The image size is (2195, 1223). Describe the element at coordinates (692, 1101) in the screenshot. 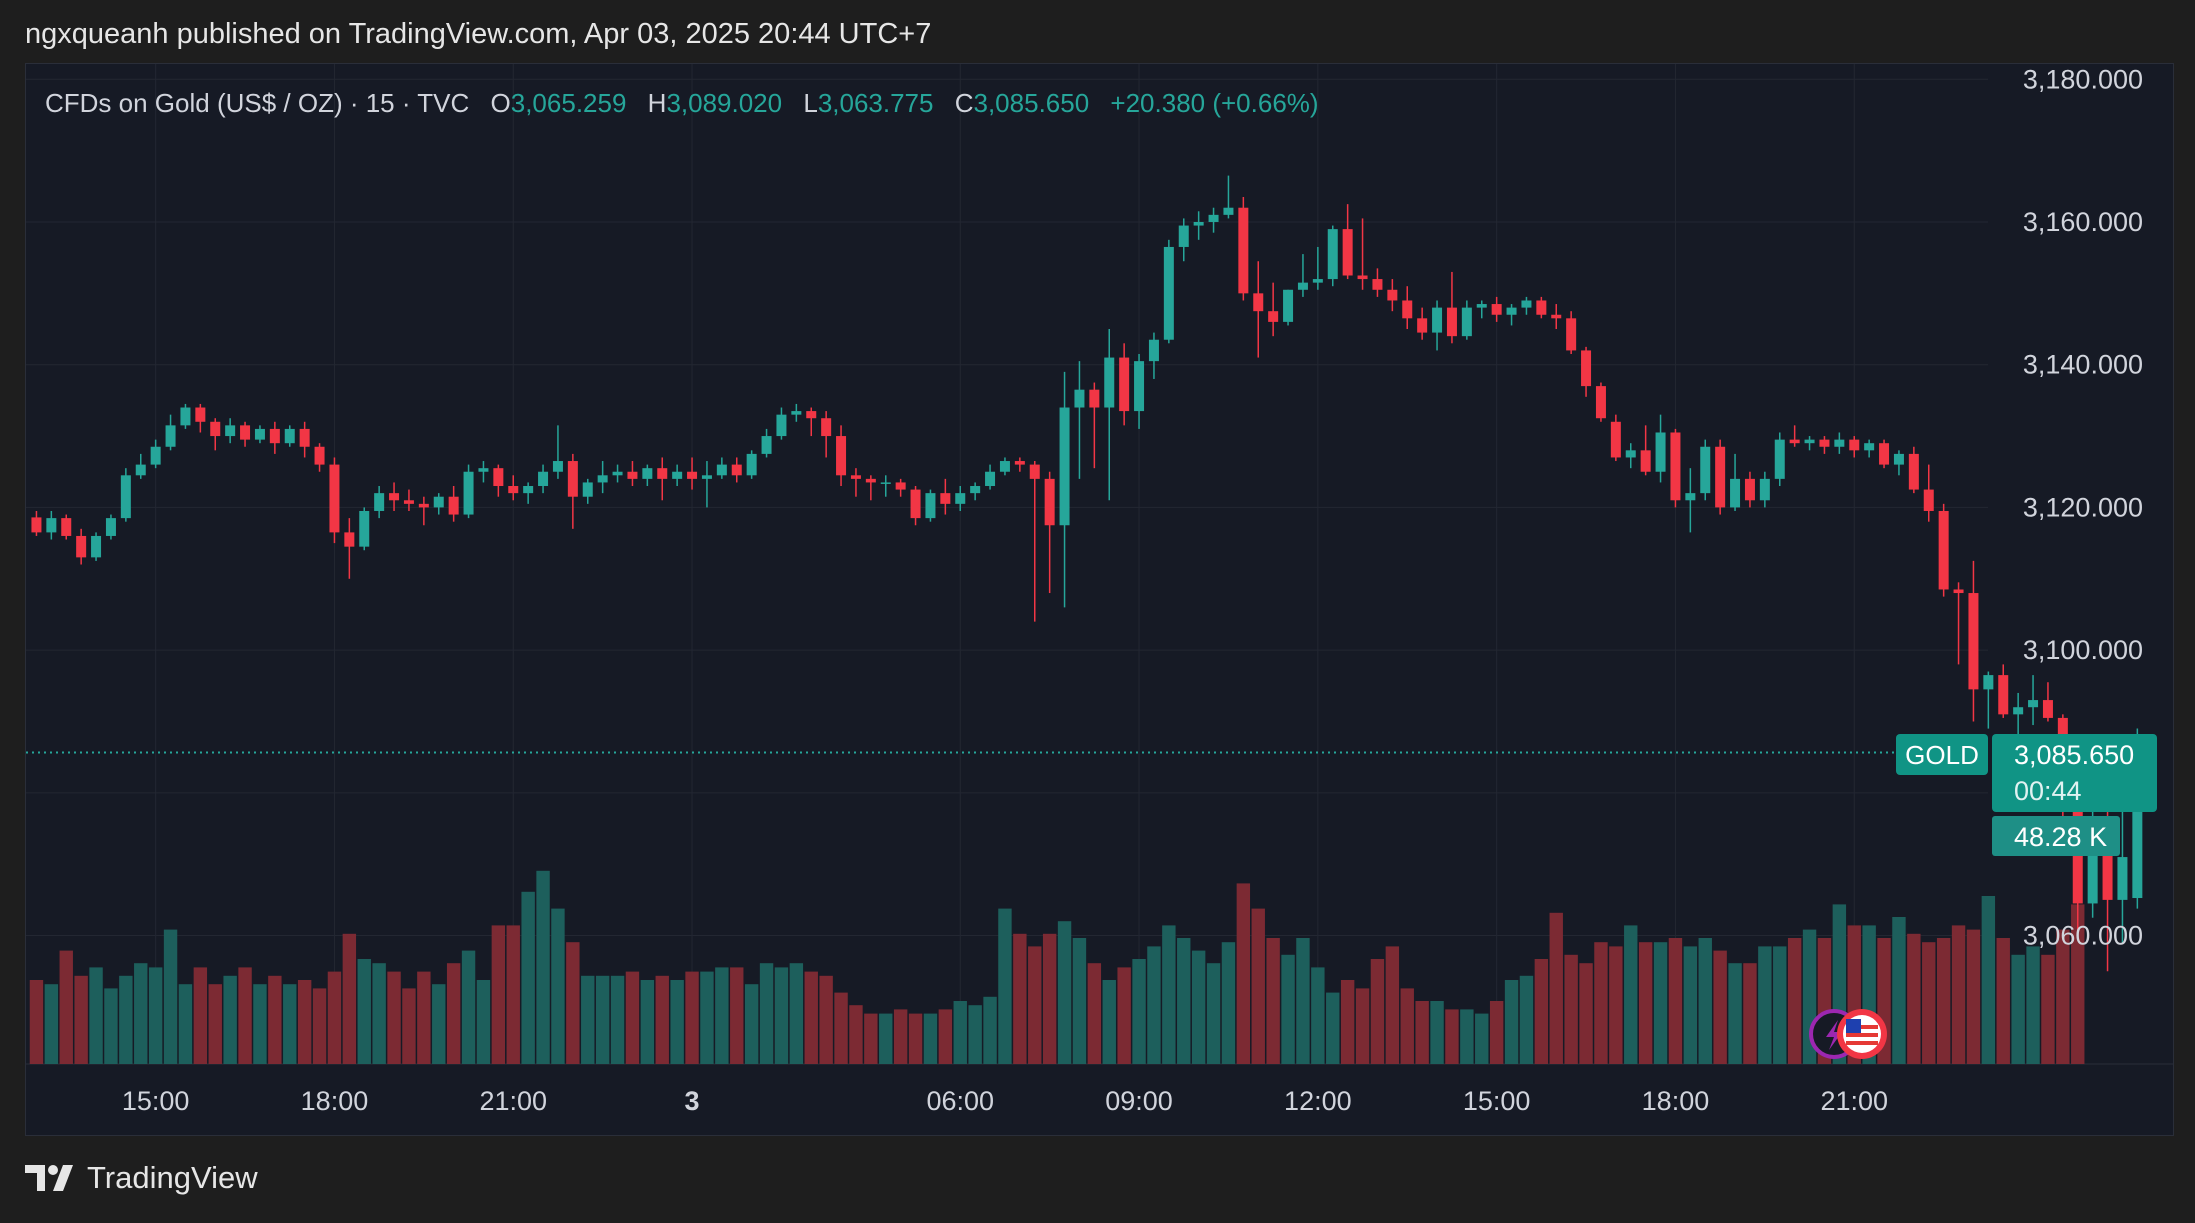

I see `time-tick-label: 3` at that location.